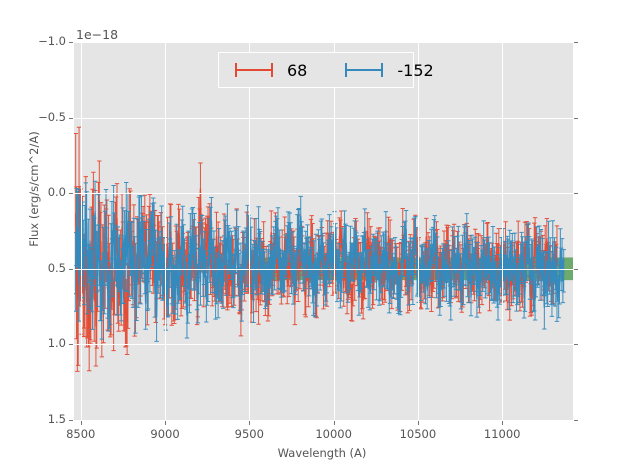  Describe the element at coordinates (502, 434) in the screenshot. I see `x-tick-label: 11000` at that location.